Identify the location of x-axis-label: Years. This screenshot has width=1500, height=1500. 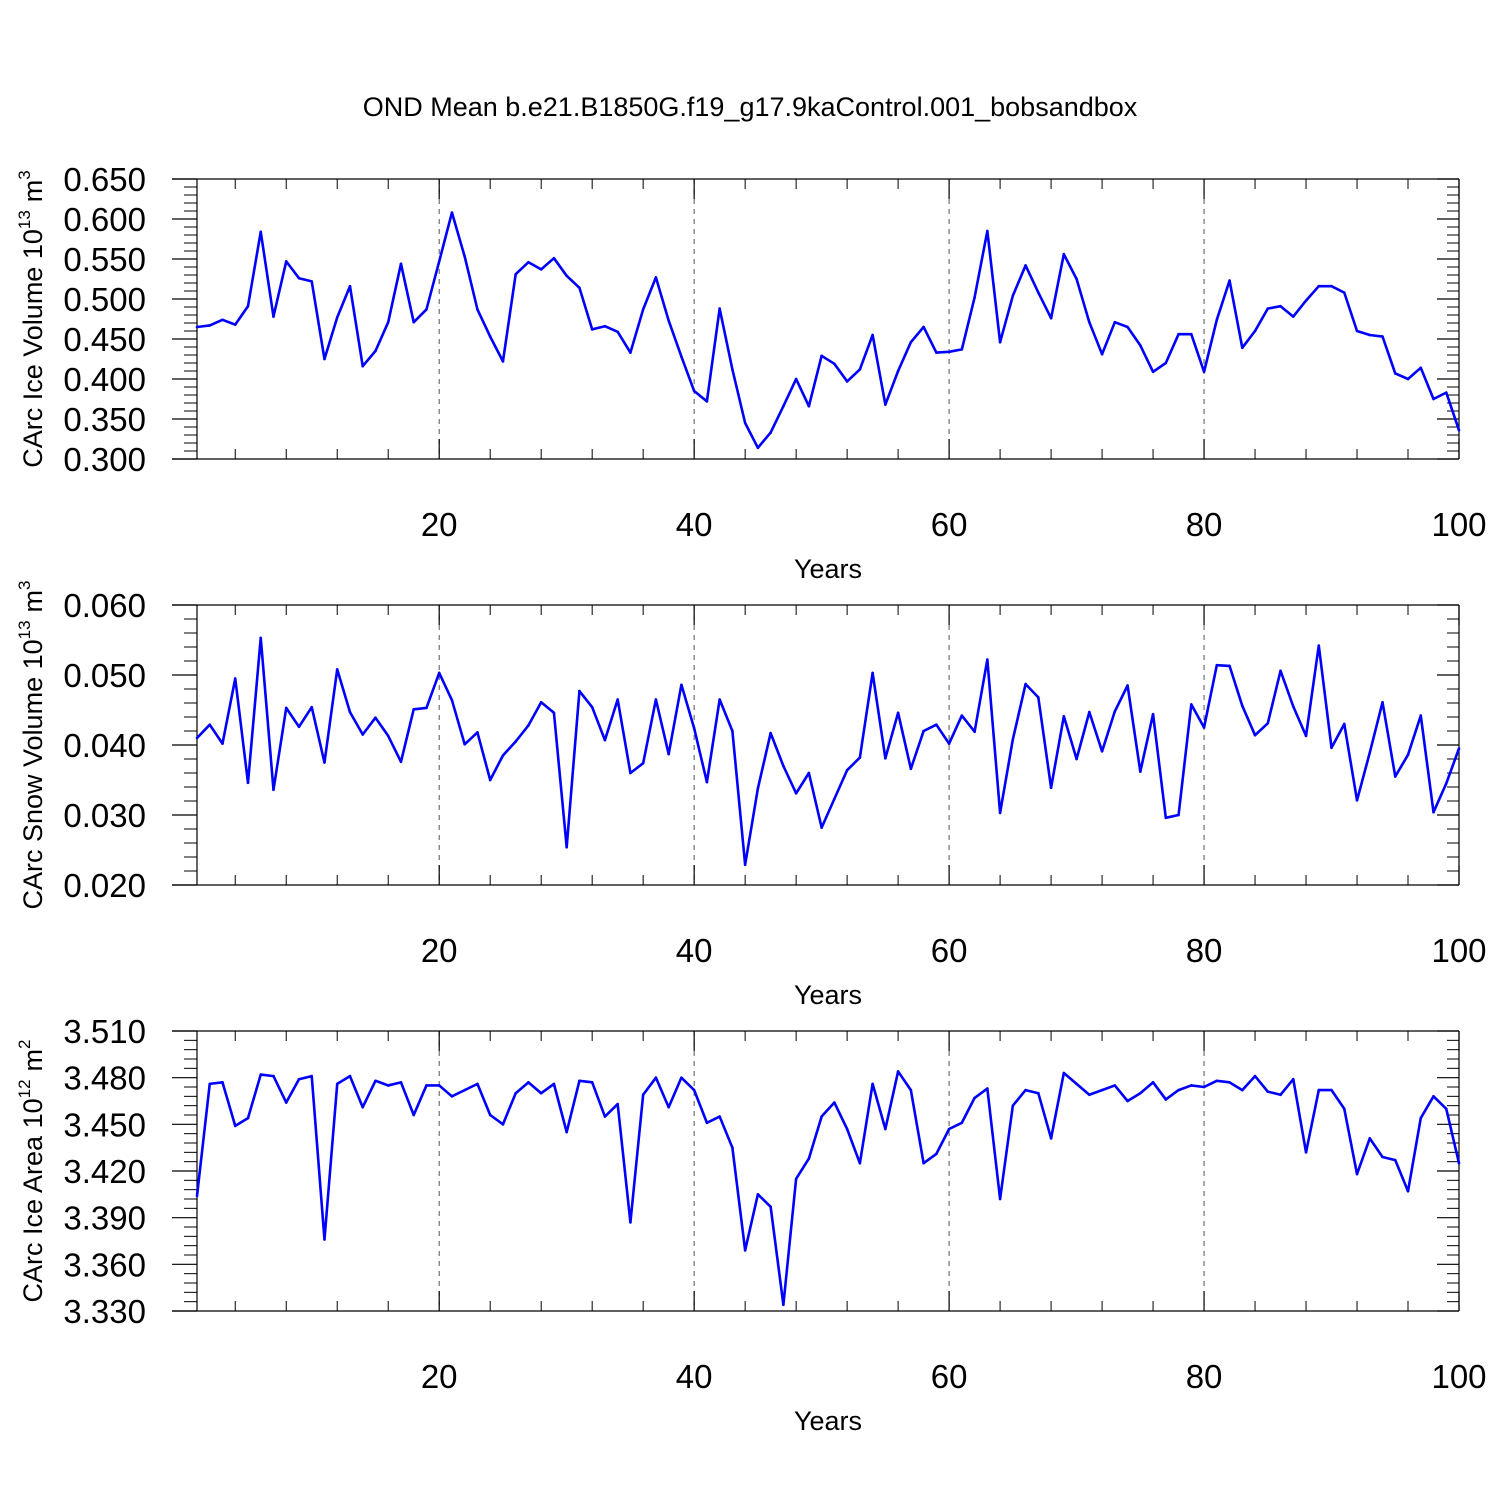
(828, 995).